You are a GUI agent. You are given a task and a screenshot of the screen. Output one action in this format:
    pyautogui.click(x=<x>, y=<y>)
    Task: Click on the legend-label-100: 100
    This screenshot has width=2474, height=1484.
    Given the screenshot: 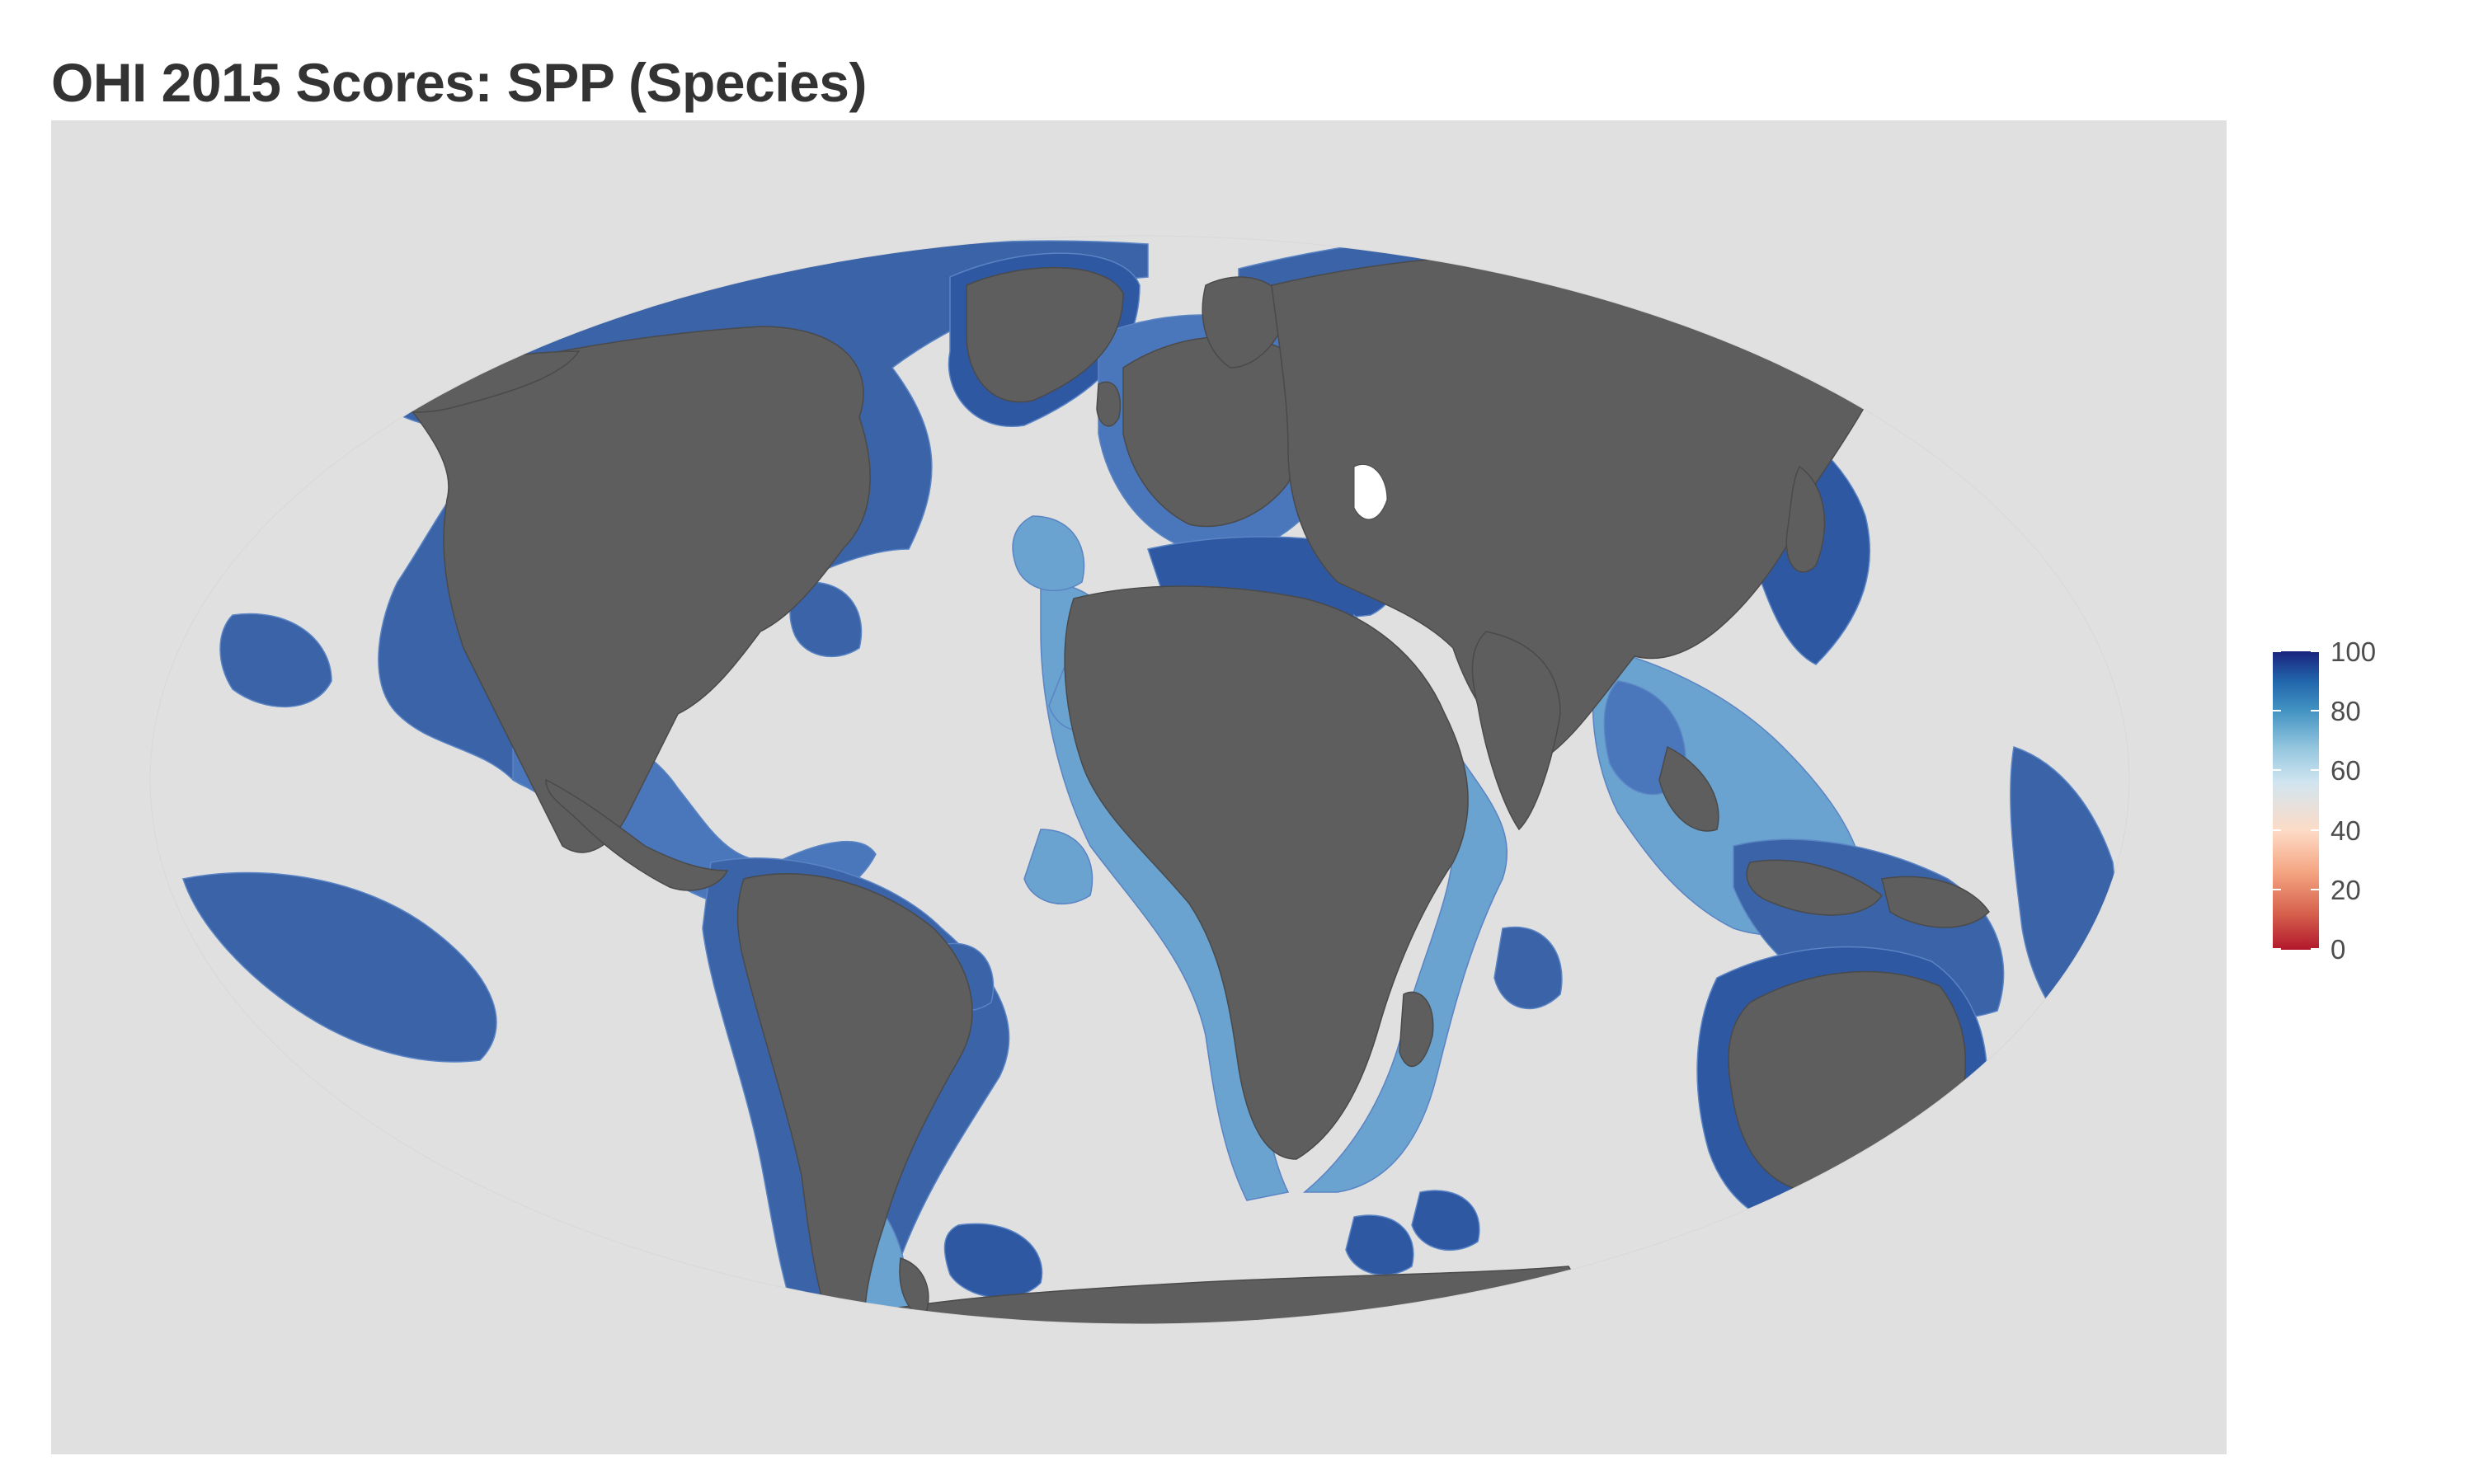 What is the action you would take?
    pyautogui.click(x=2354, y=651)
    